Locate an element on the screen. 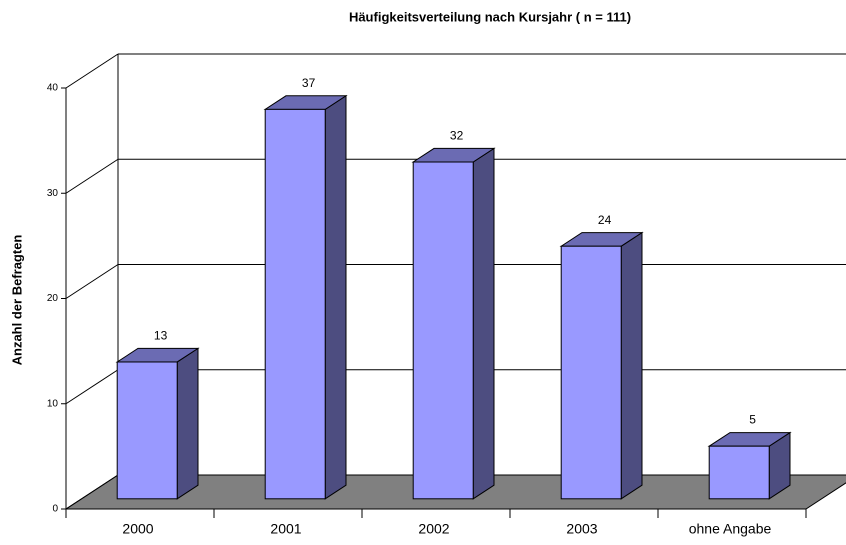 The height and width of the screenshot is (545, 846). y-tick-label: 20 is located at coordinates (53, 298).